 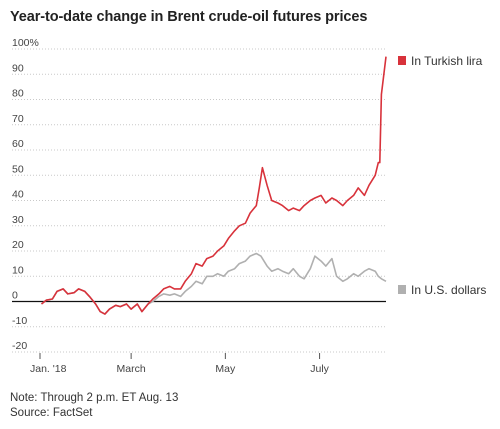 What do you see at coordinates (25, 194) in the screenshot?
I see `y-axis-tick-labels: 100% 90 80 70 60 50 40 30 20 10 0 -10 -20` at bounding box center [25, 194].